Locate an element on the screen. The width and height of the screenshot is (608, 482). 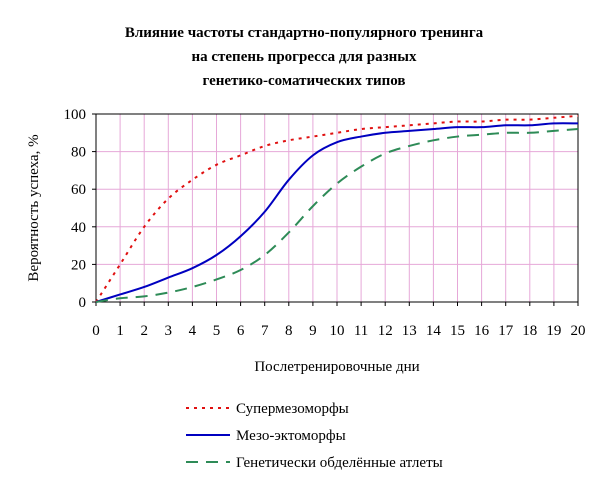
x-tick-label: 13 is located at coordinates (409, 331).